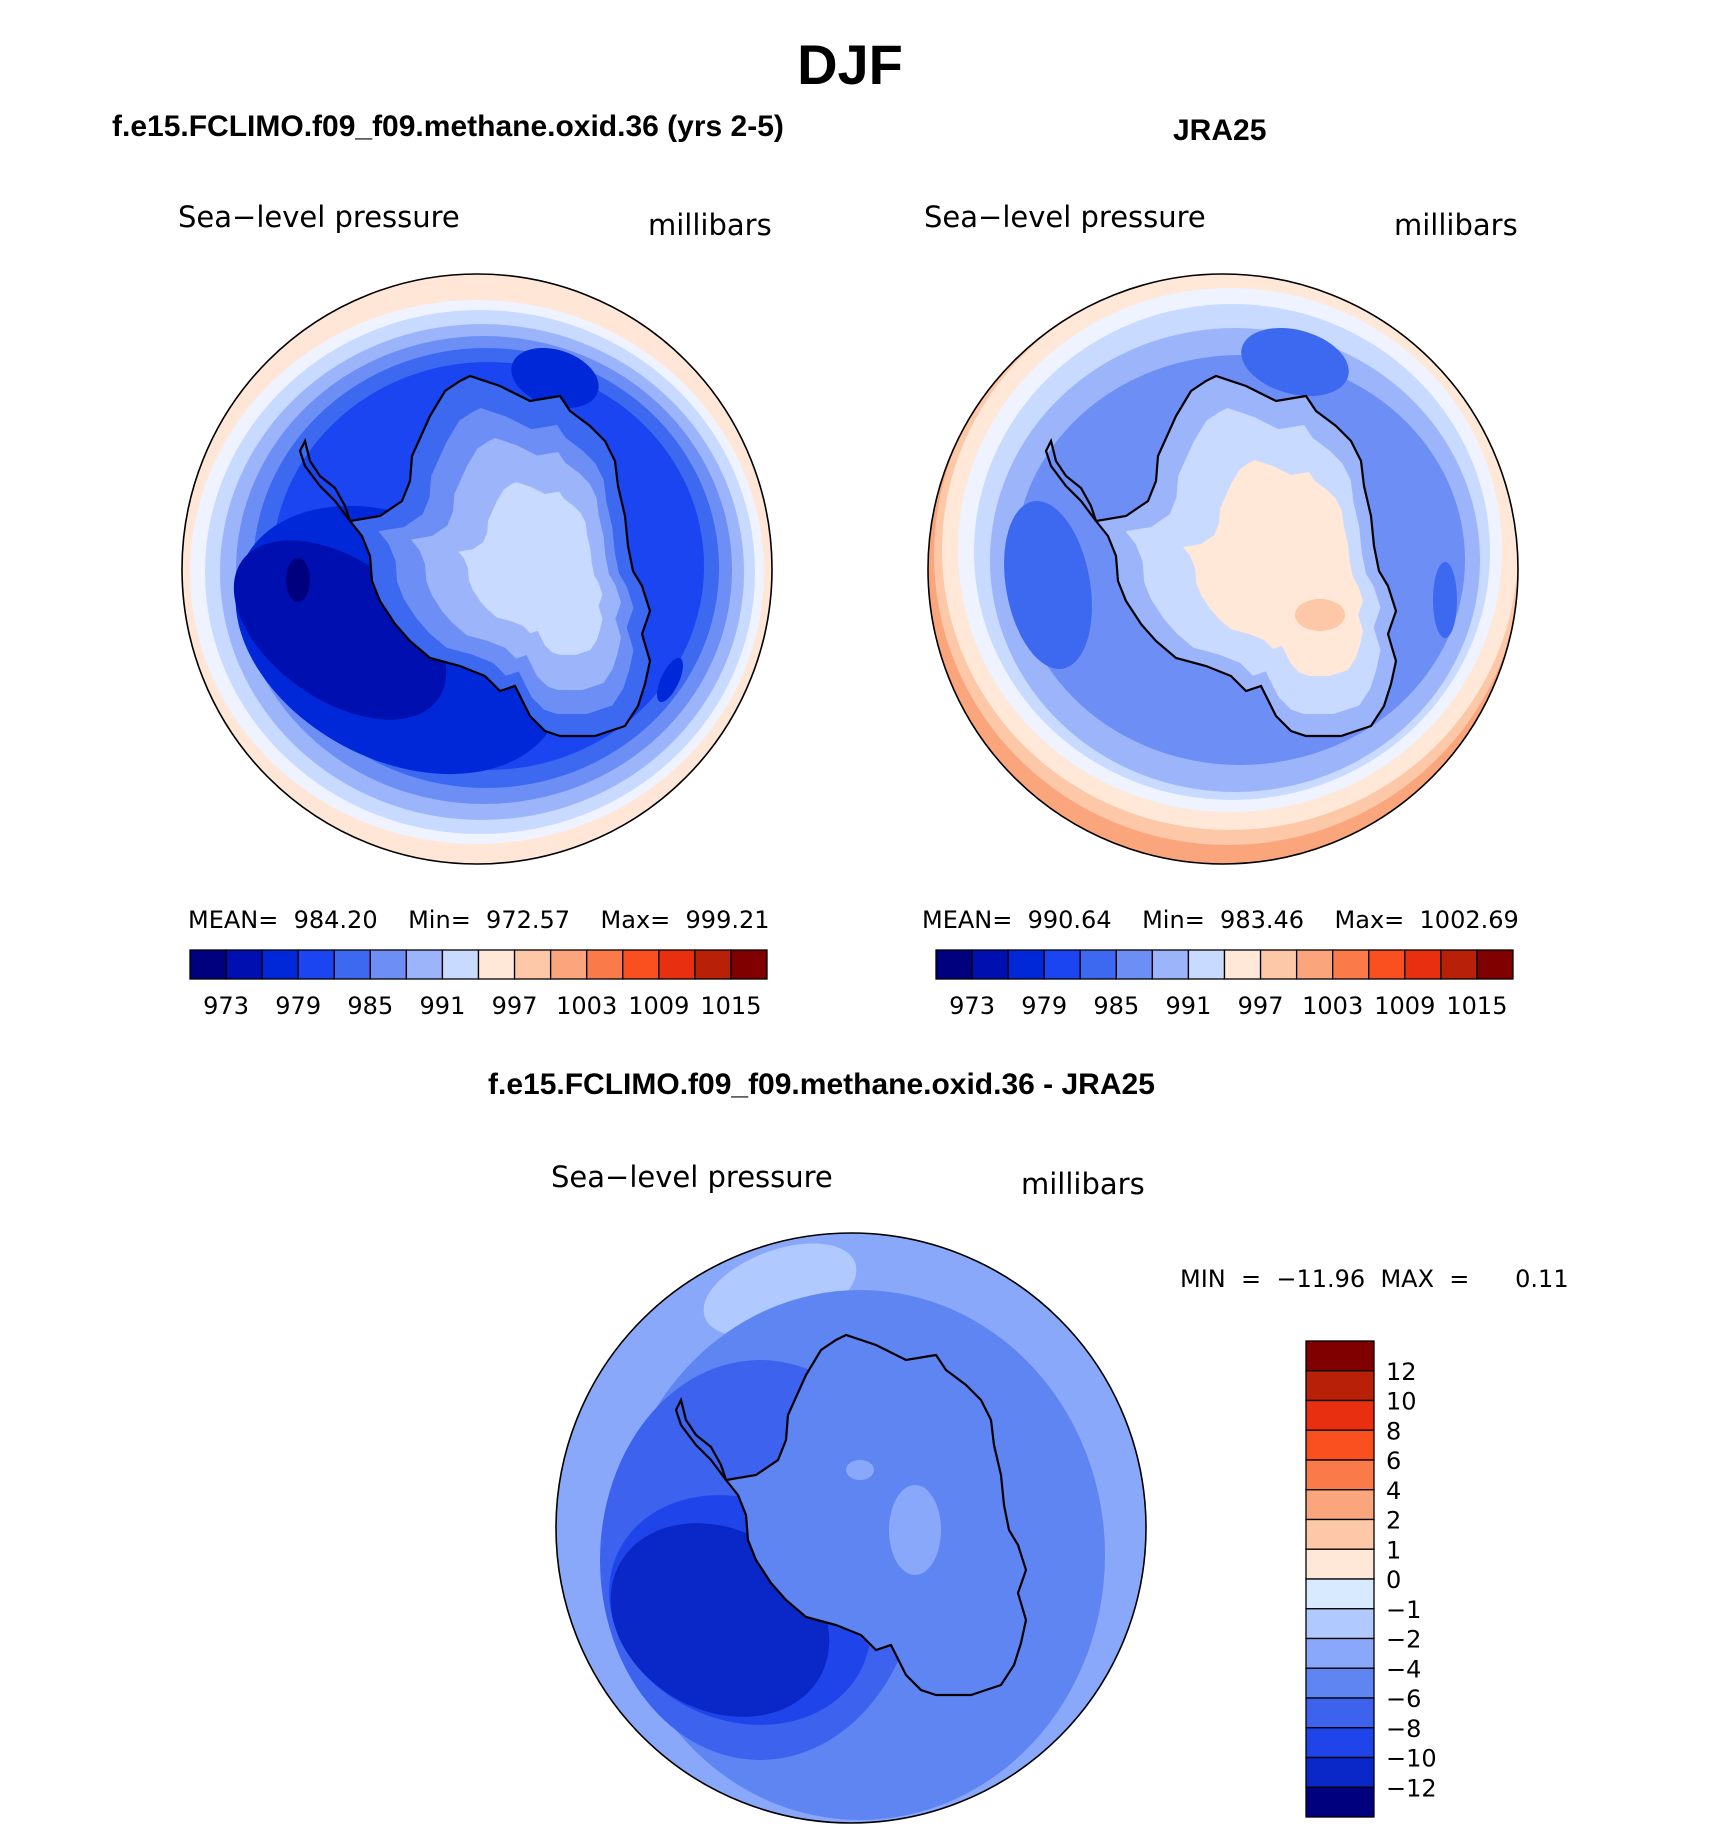  Describe the element at coordinates (298, 1006) in the screenshot. I see `model-colorbar-tick-label: 979` at that location.